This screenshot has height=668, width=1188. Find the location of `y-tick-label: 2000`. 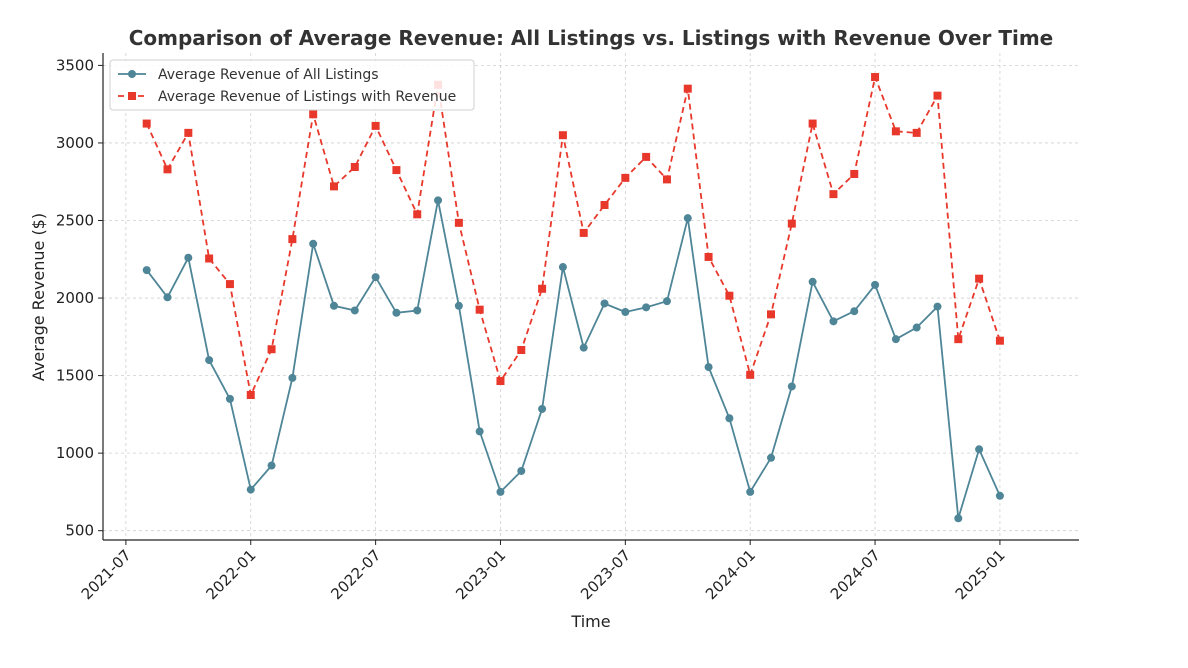

y-tick-label: 2000 is located at coordinates (75, 298).